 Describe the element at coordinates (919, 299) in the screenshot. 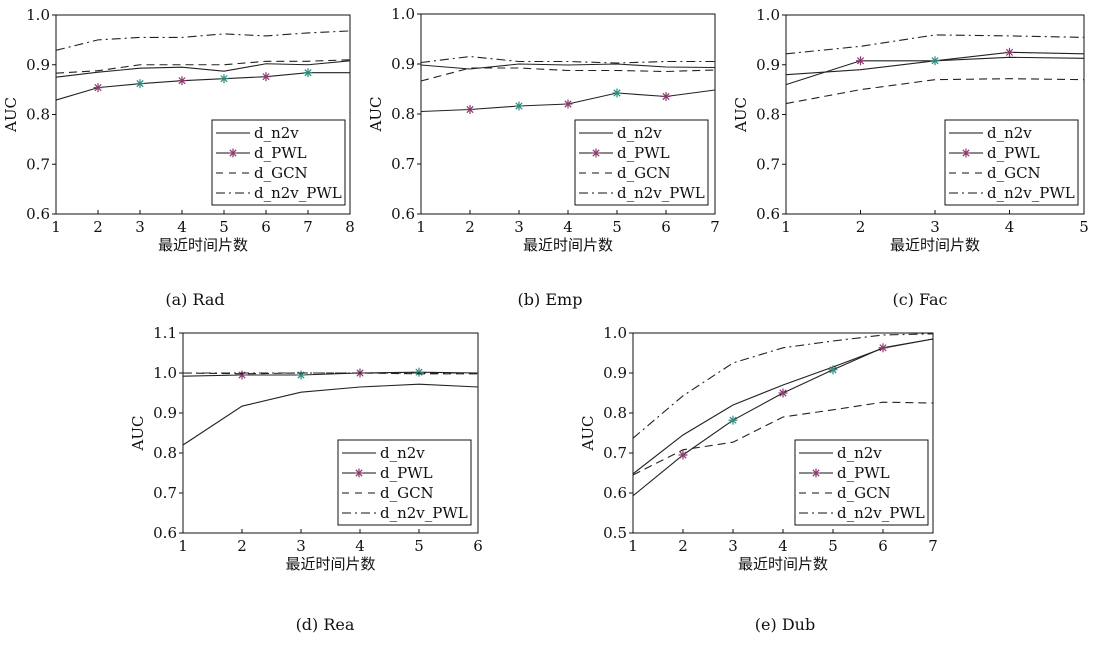

I see `subplot-caption: (c) Fac` at that location.